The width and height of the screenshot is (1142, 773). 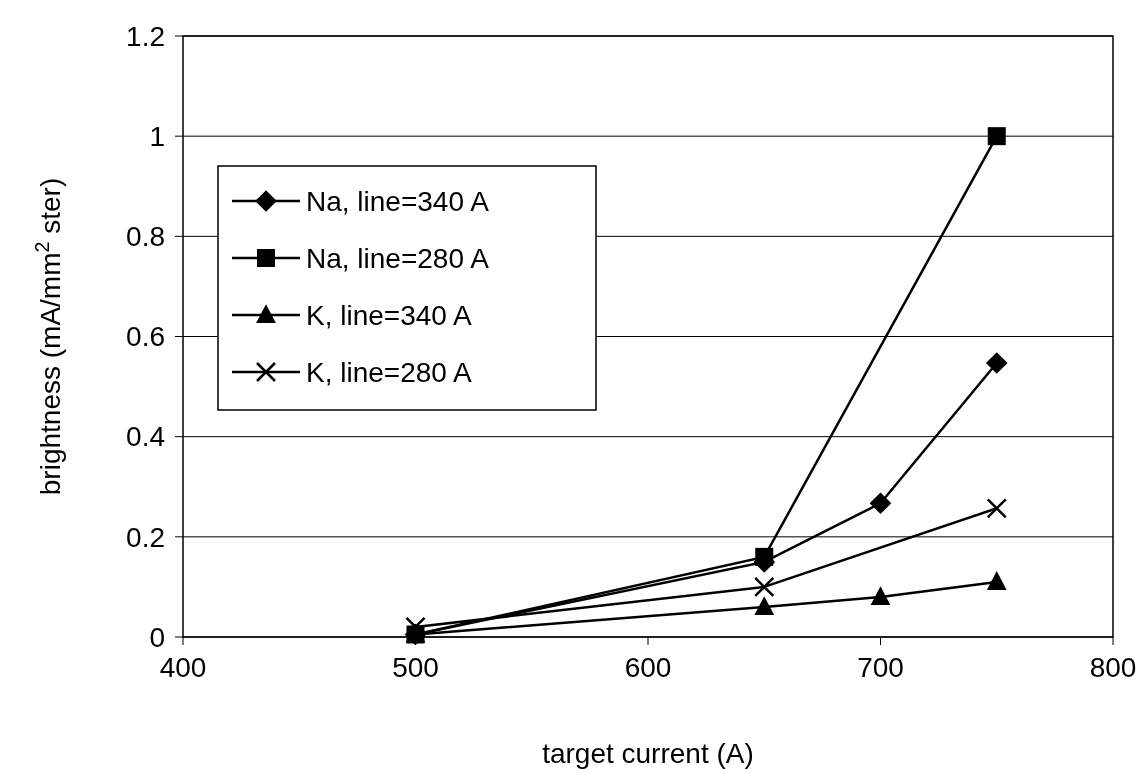 I want to click on y-tick-label: 0.8, so click(x=145, y=237).